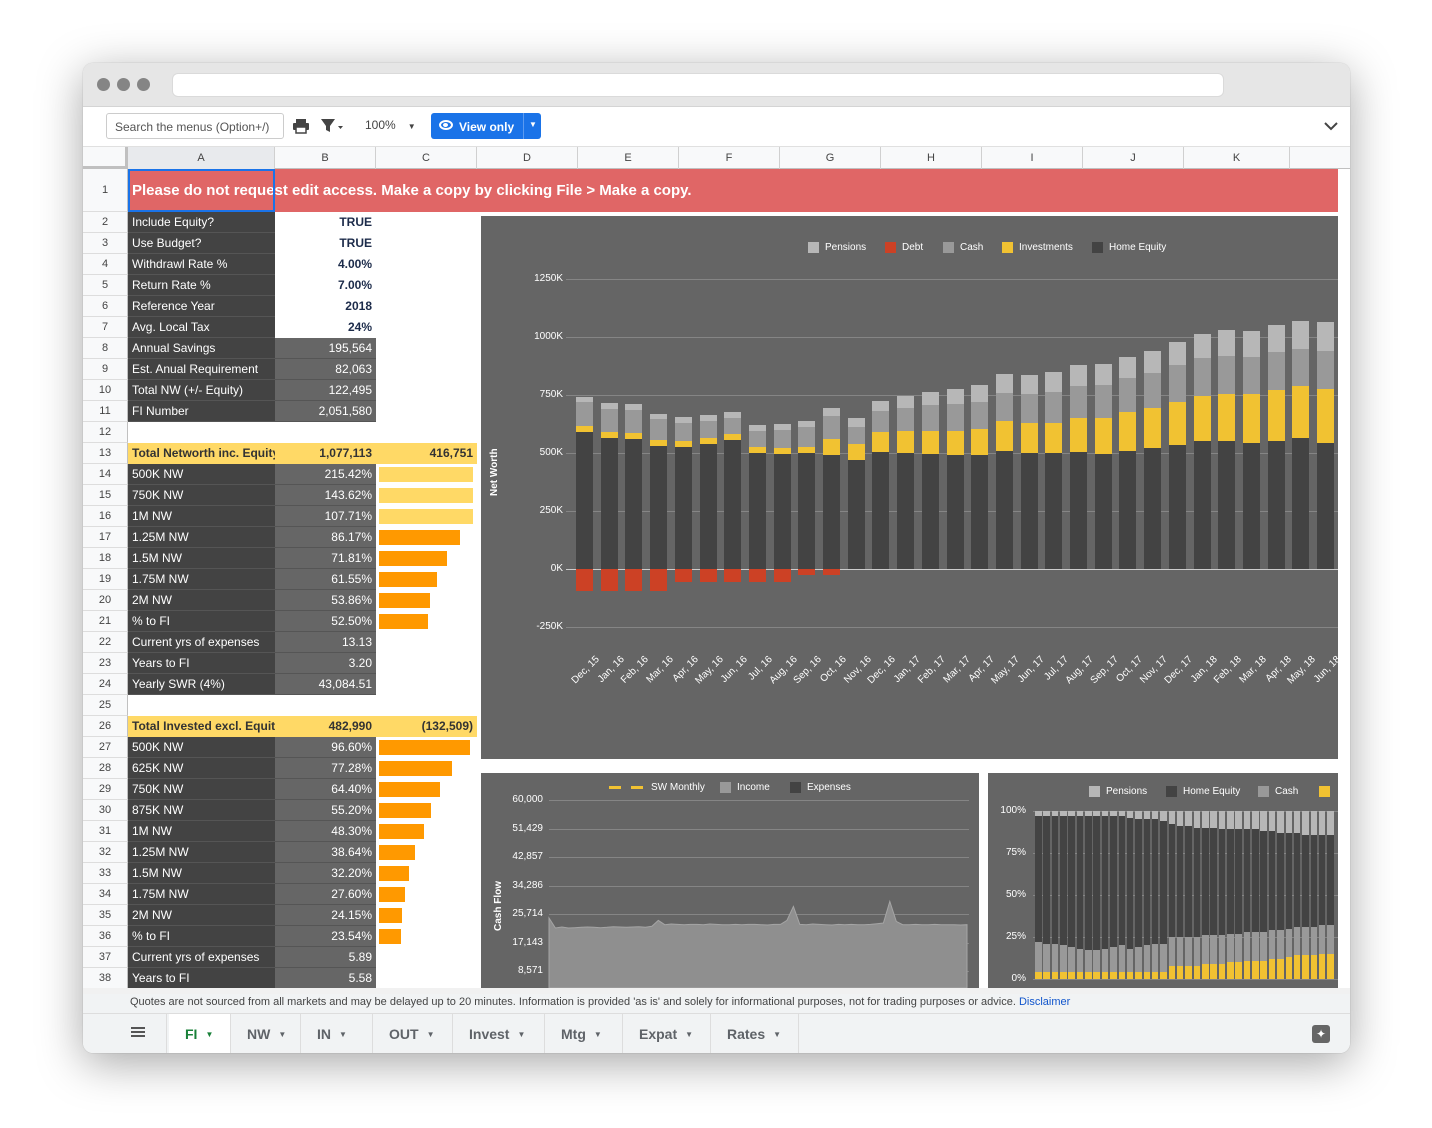 The width and height of the screenshot is (1432, 1128). What do you see at coordinates (325, 348) in the screenshot?
I see `cell-value: 195,564` at bounding box center [325, 348].